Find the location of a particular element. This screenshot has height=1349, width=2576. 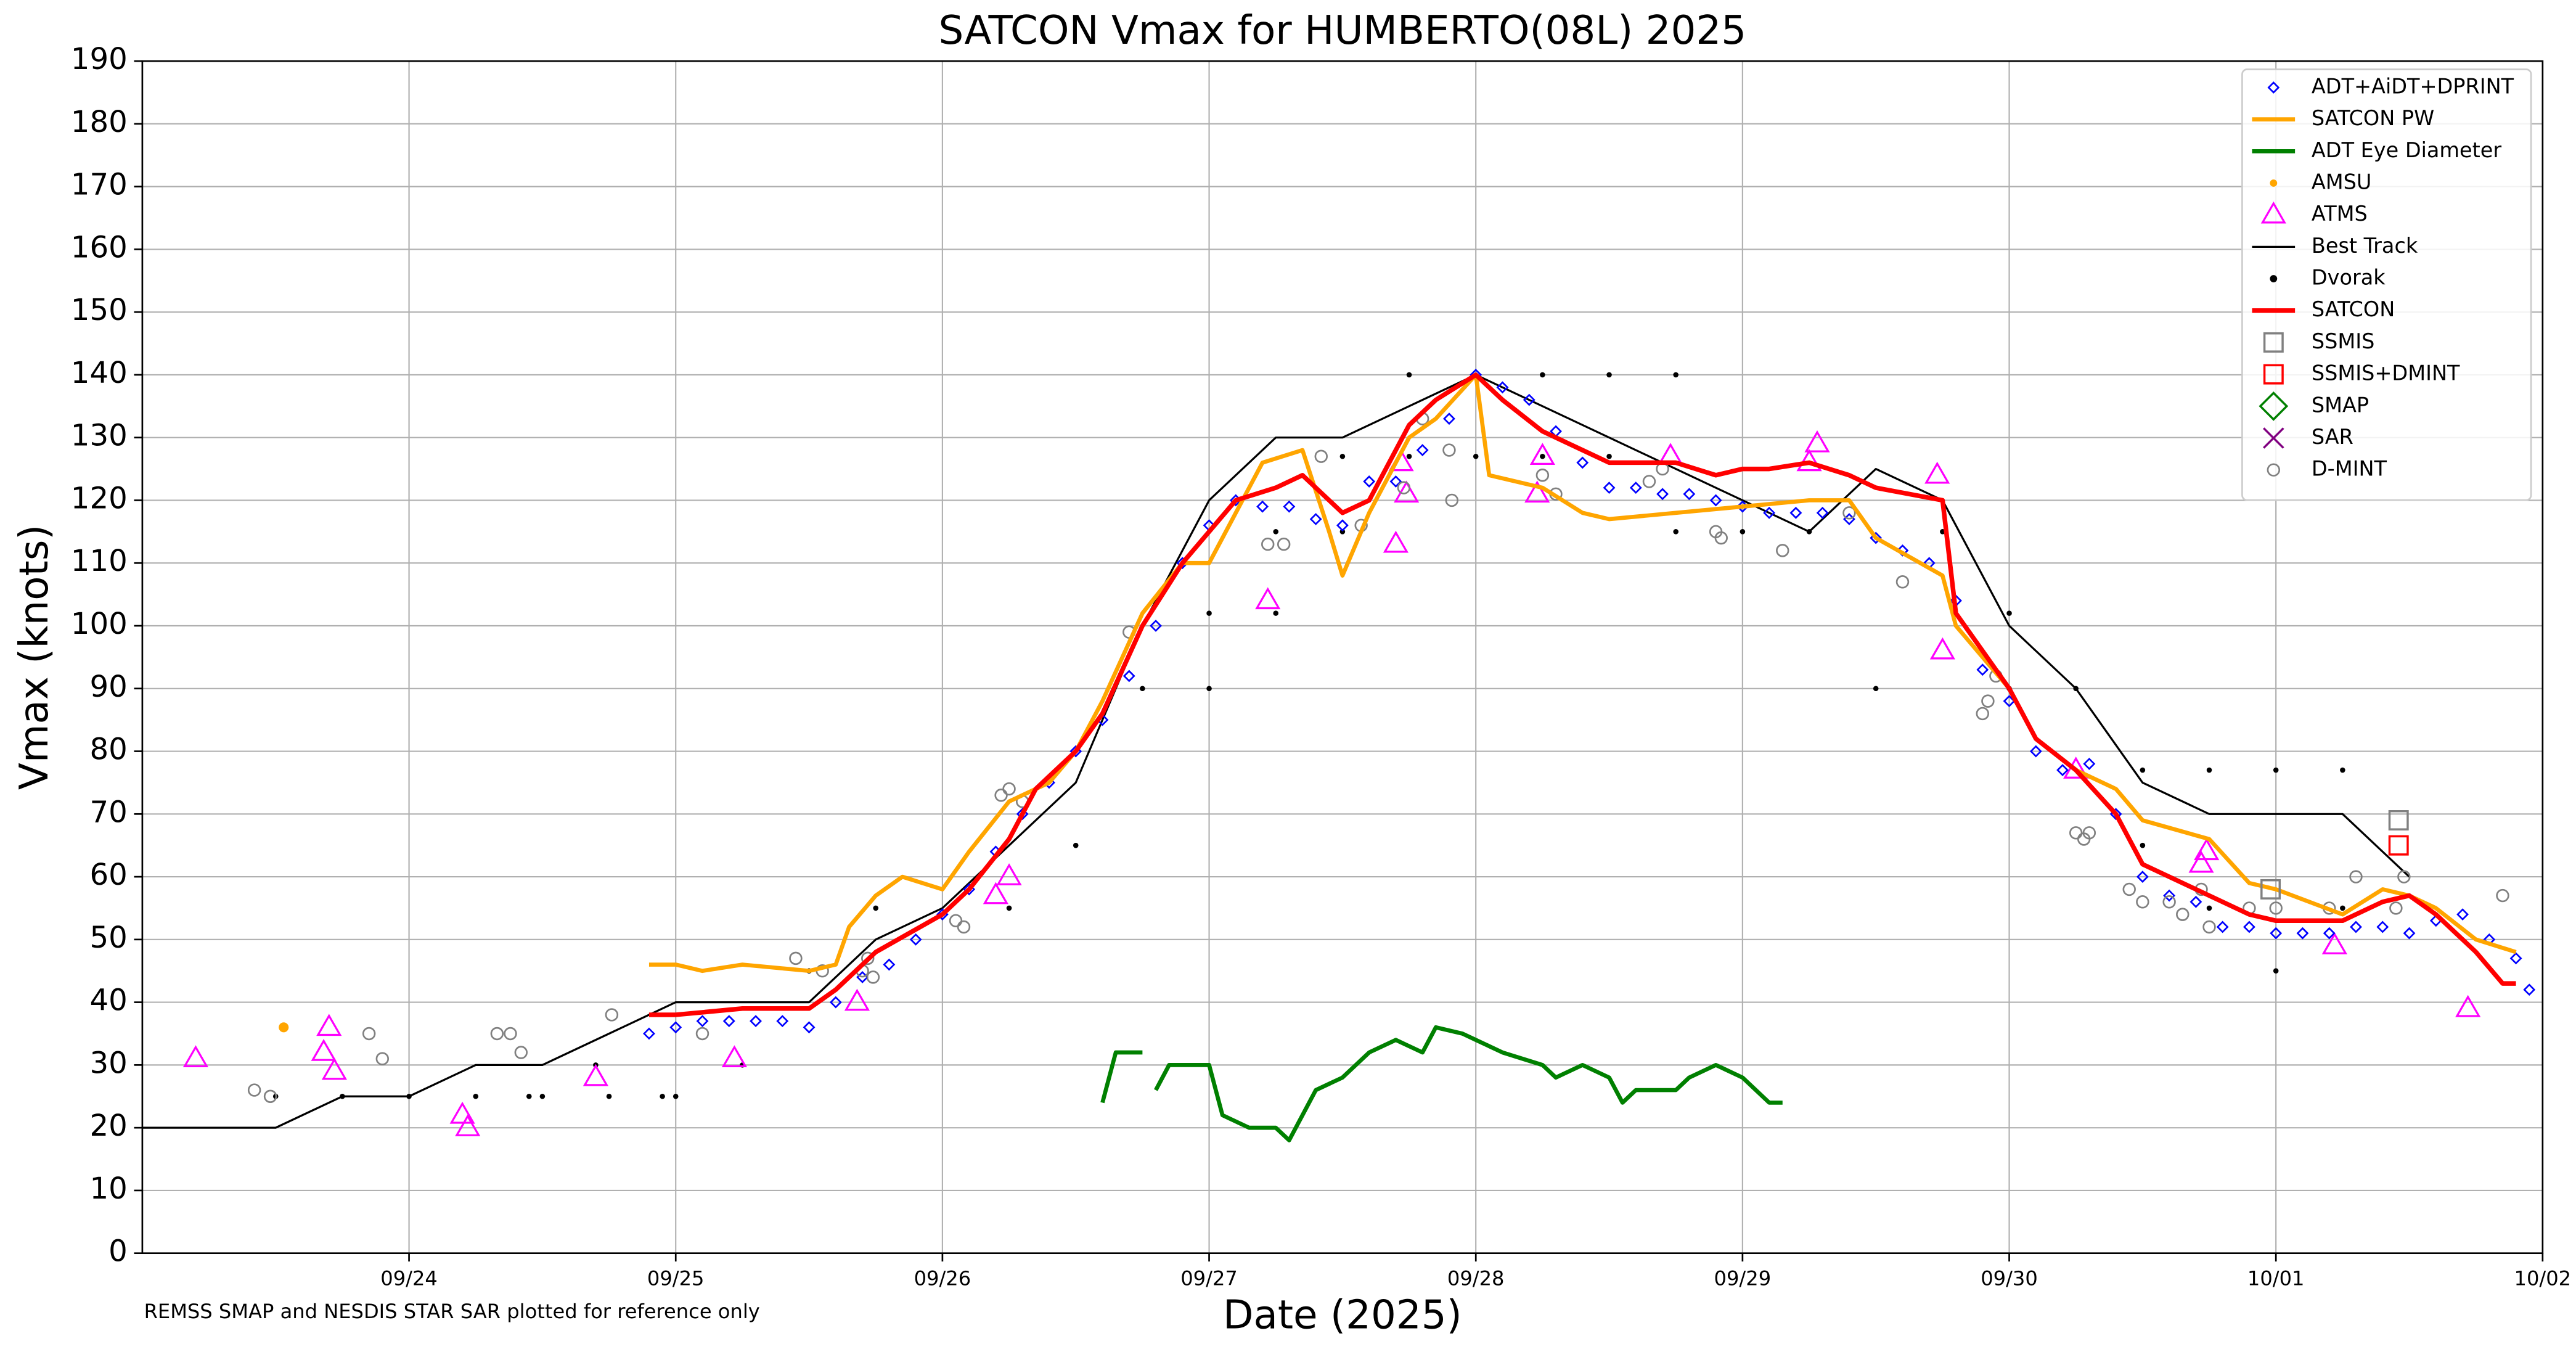

y-tick-label: 10 is located at coordinates (108, 1188).